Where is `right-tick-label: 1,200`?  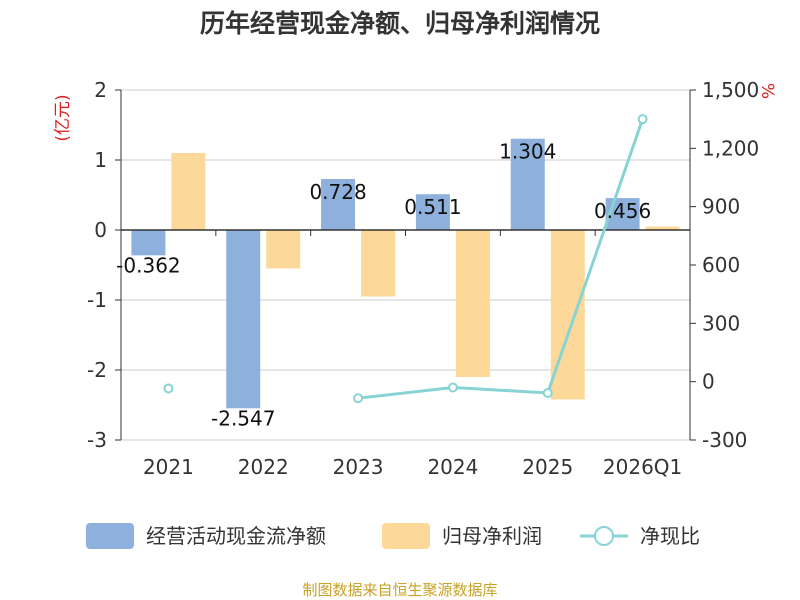 right-tick-label: 1,200 is located at coordinates (730, 148).